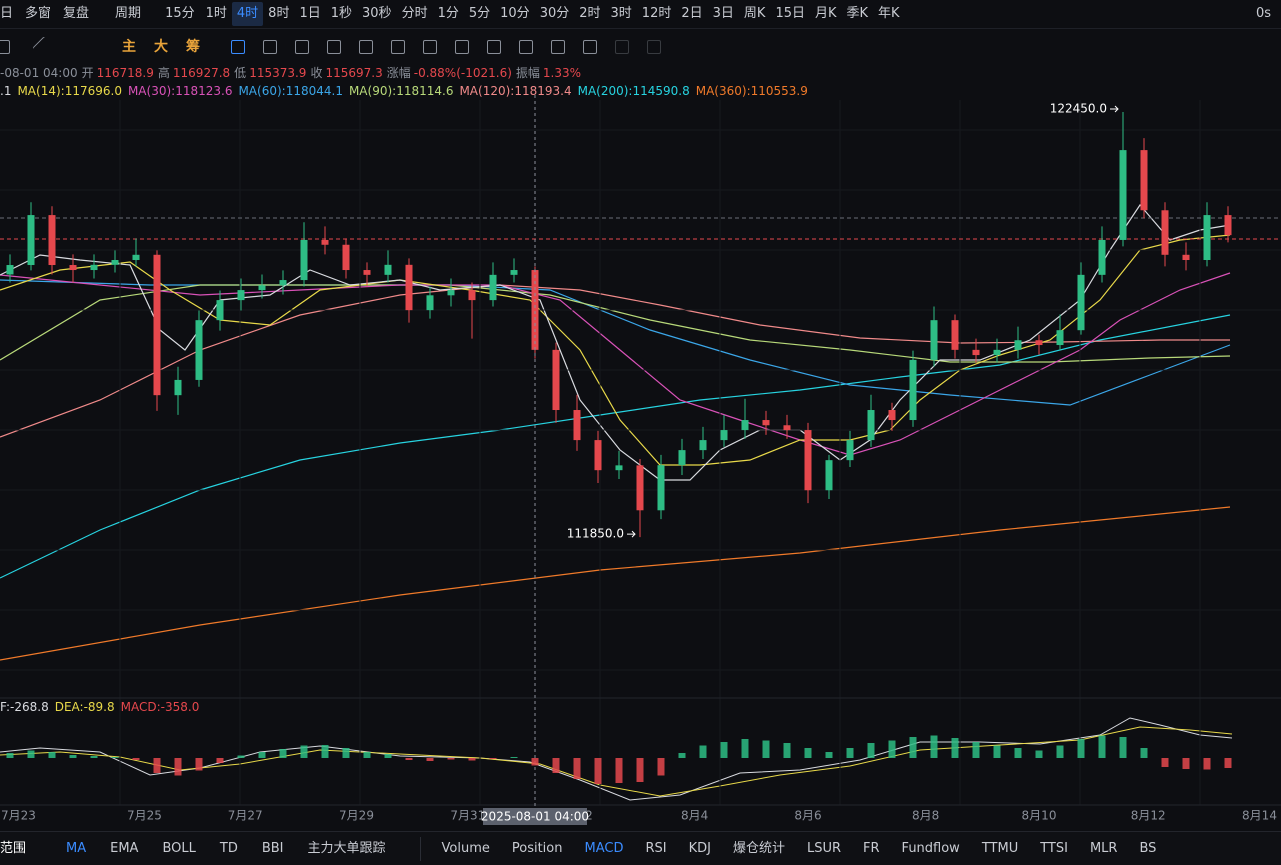 The height and width of the screenshot is (865, 1281). Describe the element at coordinates (88, 73) in the screenshot. I see `info-label: 开` at that location.